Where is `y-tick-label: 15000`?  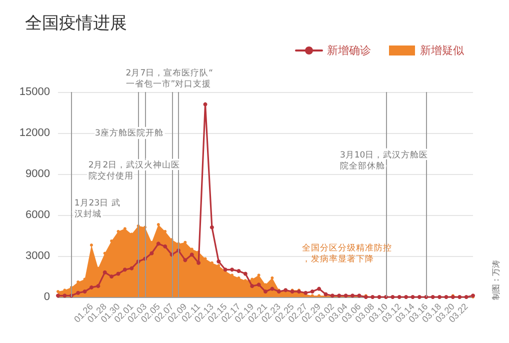
y-tick-label: 15000 is located at coordinates (34, 92).